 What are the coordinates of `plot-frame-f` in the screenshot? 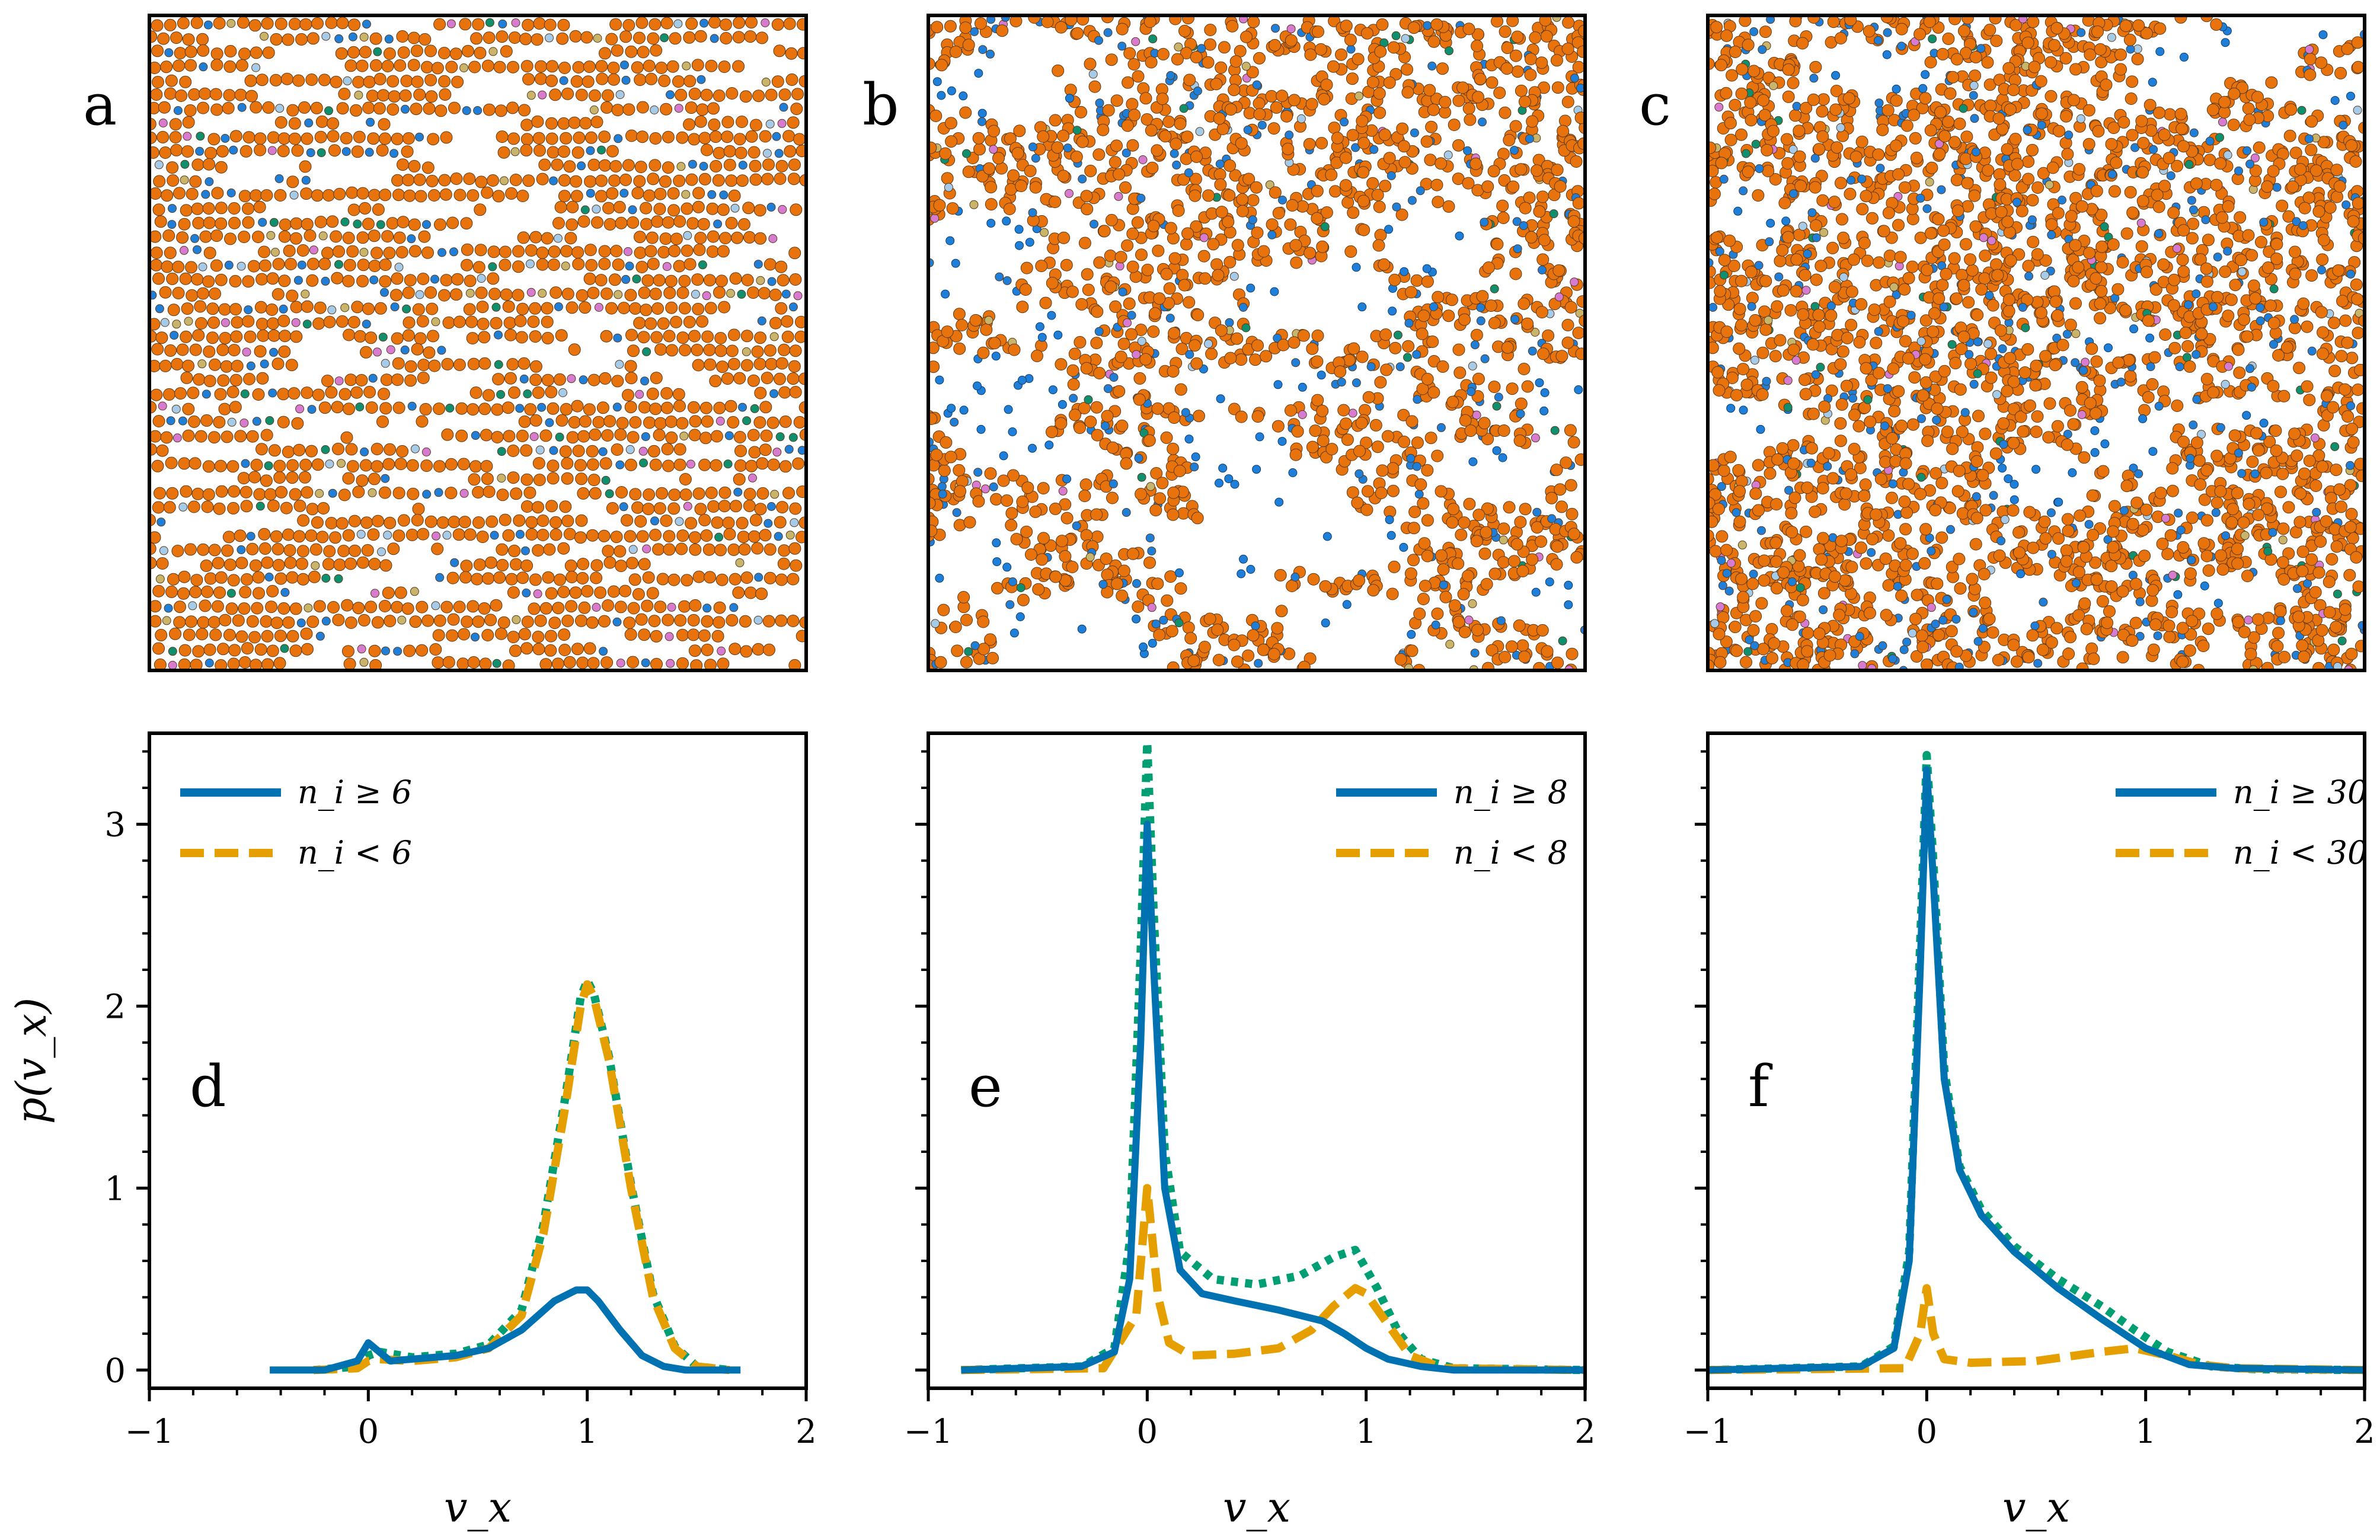 It's located at (2036, 1060).